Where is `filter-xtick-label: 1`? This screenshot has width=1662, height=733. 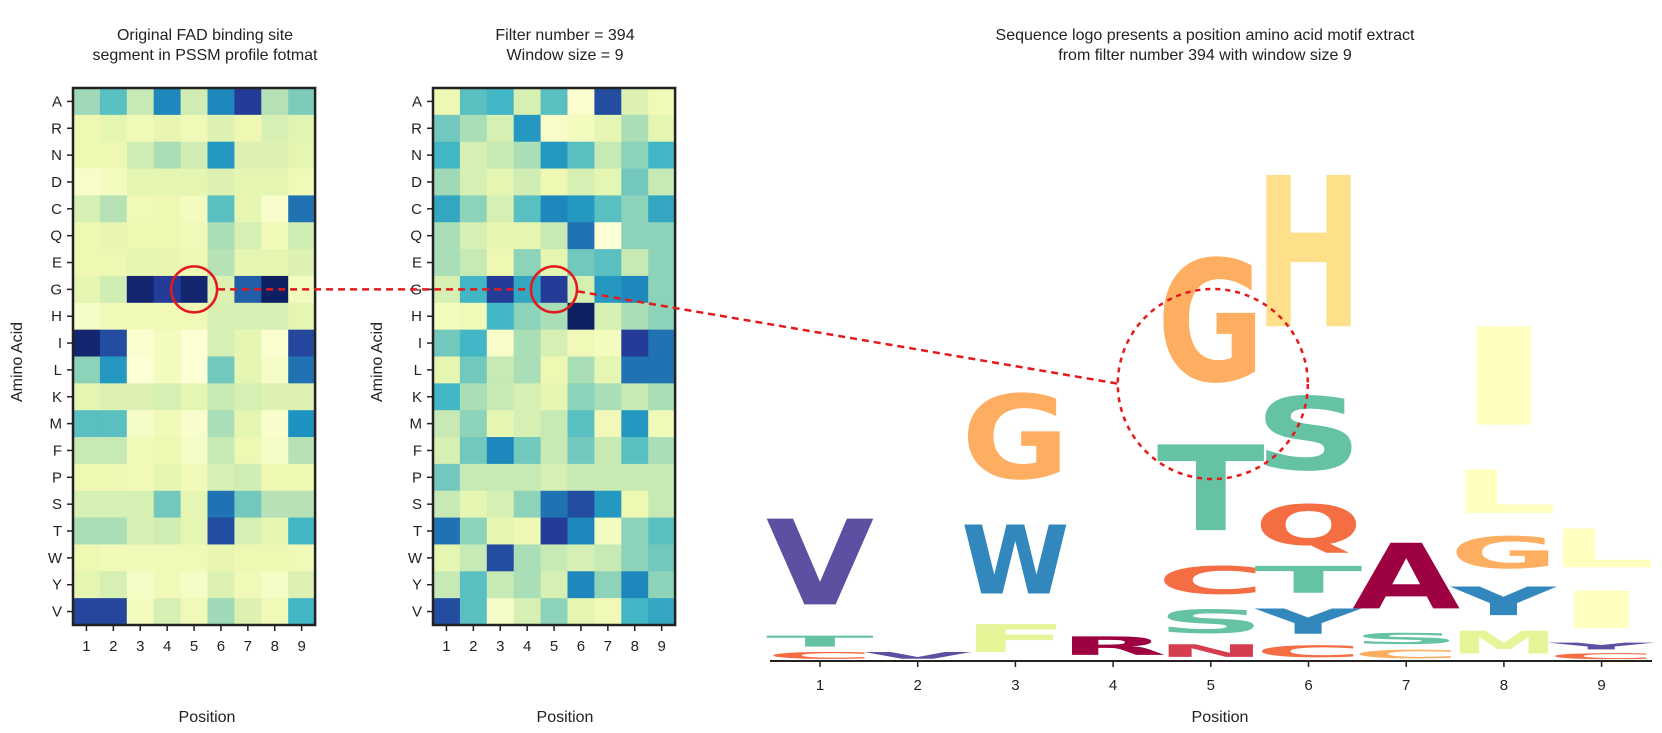 filter-xtick-label: 1 is located at coordinates (446, 646).